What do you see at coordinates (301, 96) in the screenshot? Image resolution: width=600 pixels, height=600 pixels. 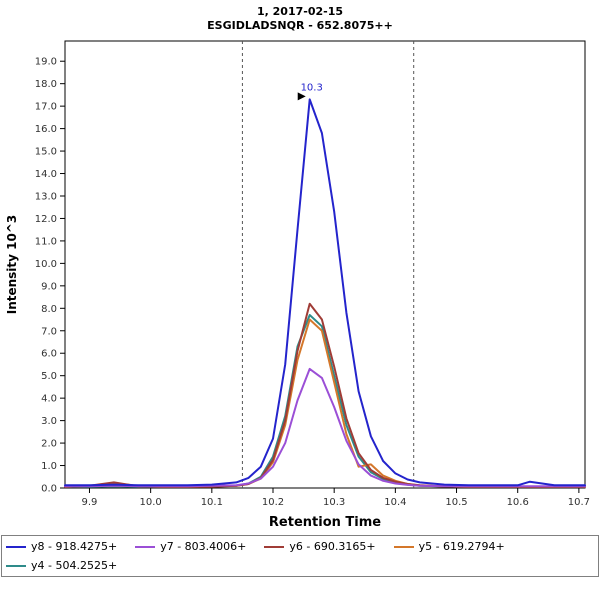 I see `peak-apex-arrow-icon` at bounding box center [301, 96].